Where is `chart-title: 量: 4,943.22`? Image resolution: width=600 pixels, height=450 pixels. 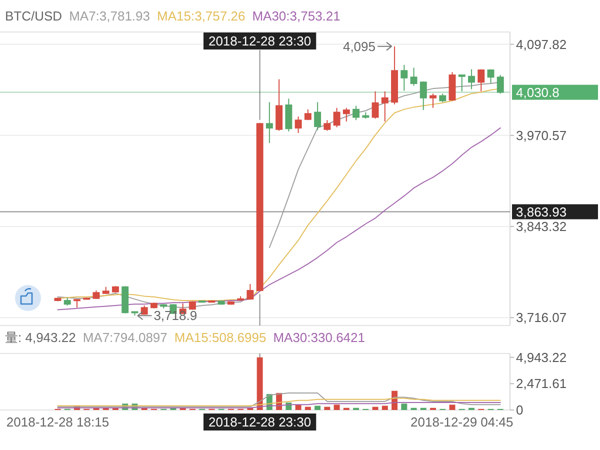 chart-title: 量: 4,943.22 is located at coordinates (40, 338).